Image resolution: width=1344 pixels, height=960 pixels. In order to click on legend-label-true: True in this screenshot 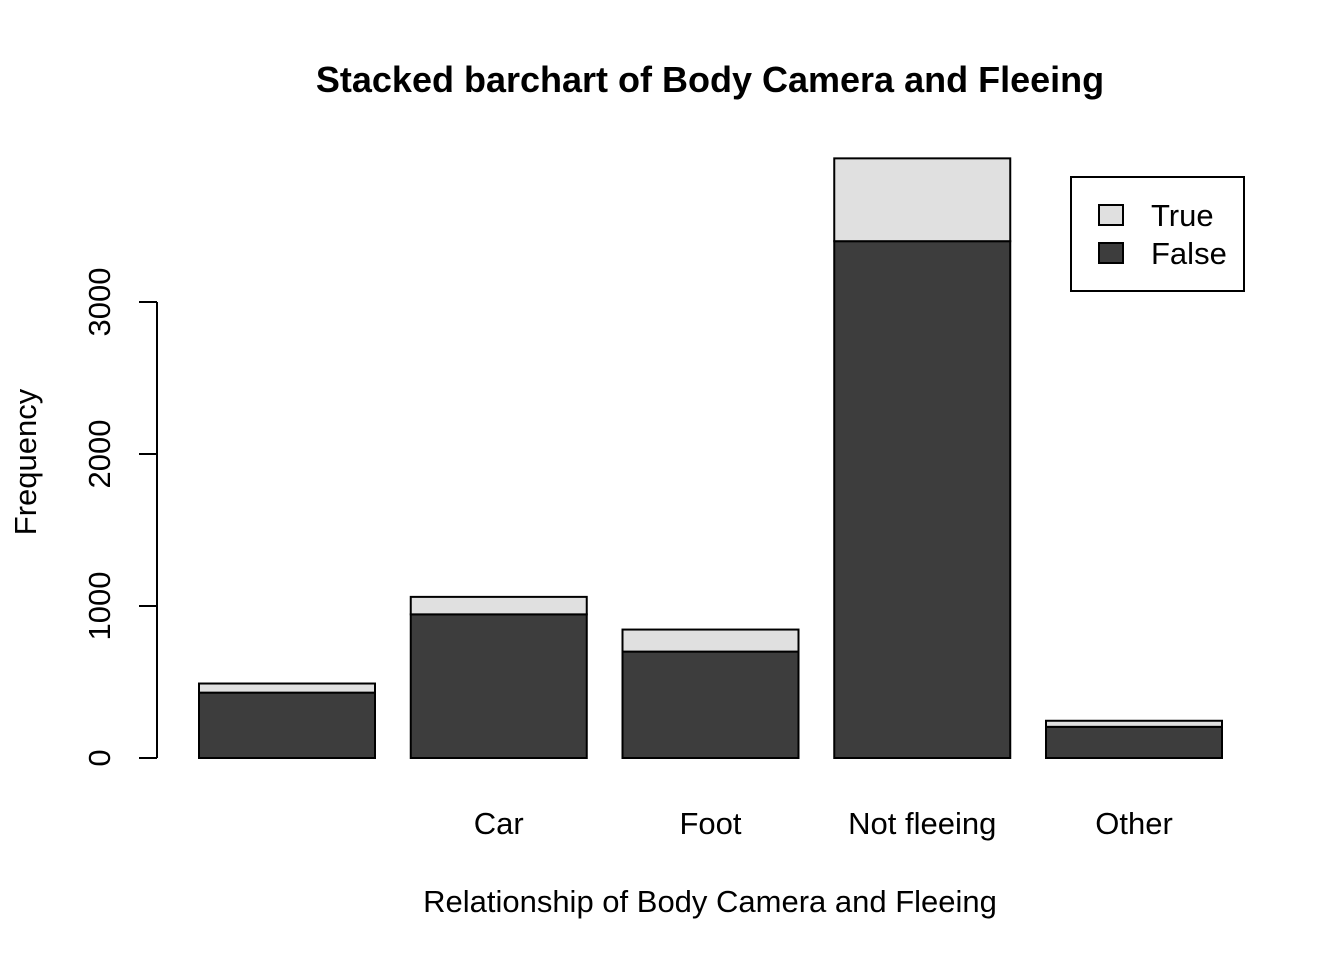, I will do `click(1182, 215)`.